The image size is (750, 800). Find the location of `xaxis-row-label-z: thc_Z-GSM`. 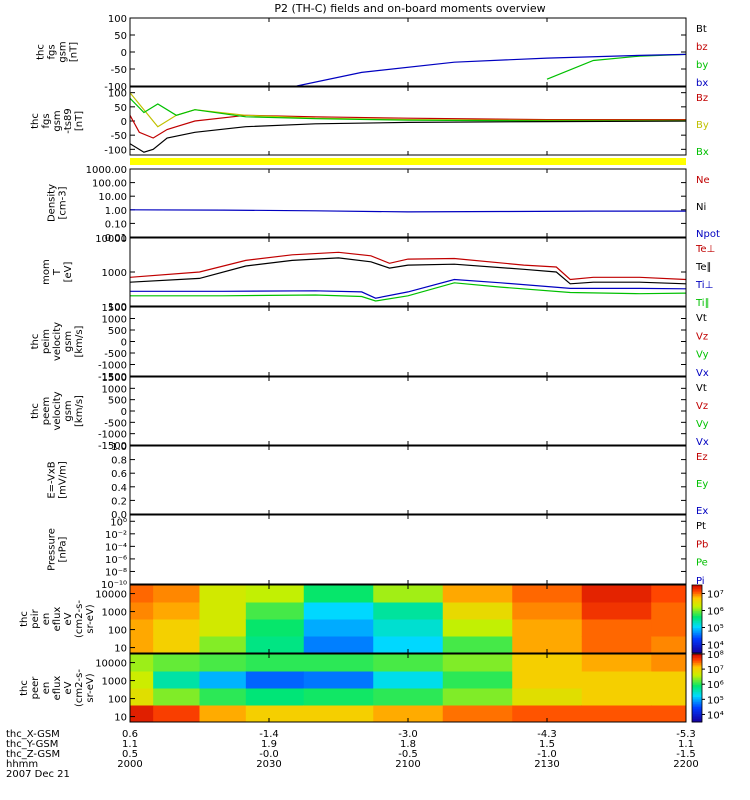

xaxis-row-label-z: thc_Z-GSM is located at coordinates (33, 754).